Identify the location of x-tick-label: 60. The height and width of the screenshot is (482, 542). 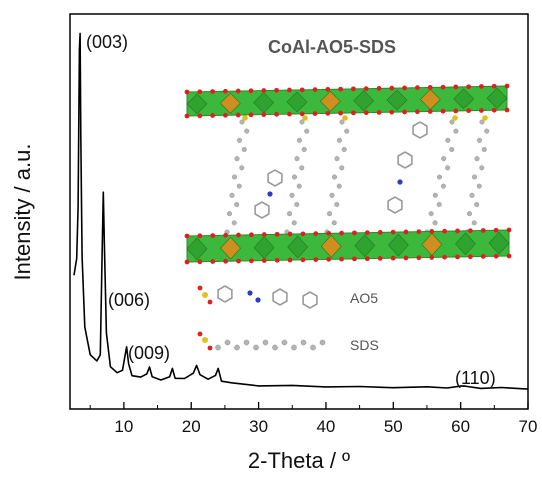
(460, 426).